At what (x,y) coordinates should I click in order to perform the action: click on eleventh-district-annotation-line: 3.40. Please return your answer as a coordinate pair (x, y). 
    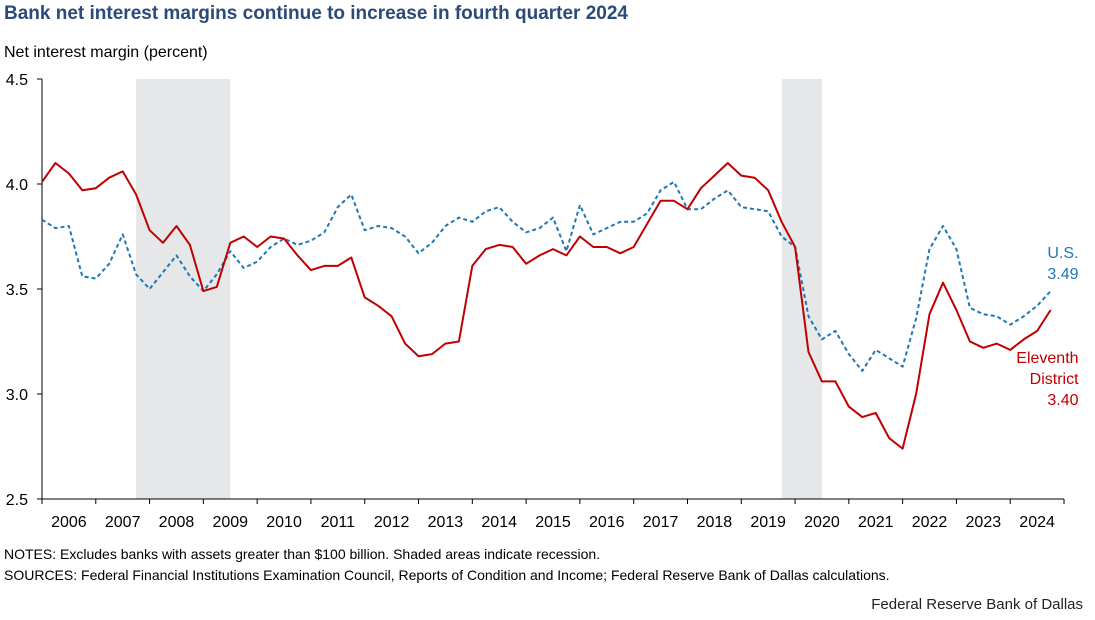
    Looking at the image, I should click on (1062, 400).